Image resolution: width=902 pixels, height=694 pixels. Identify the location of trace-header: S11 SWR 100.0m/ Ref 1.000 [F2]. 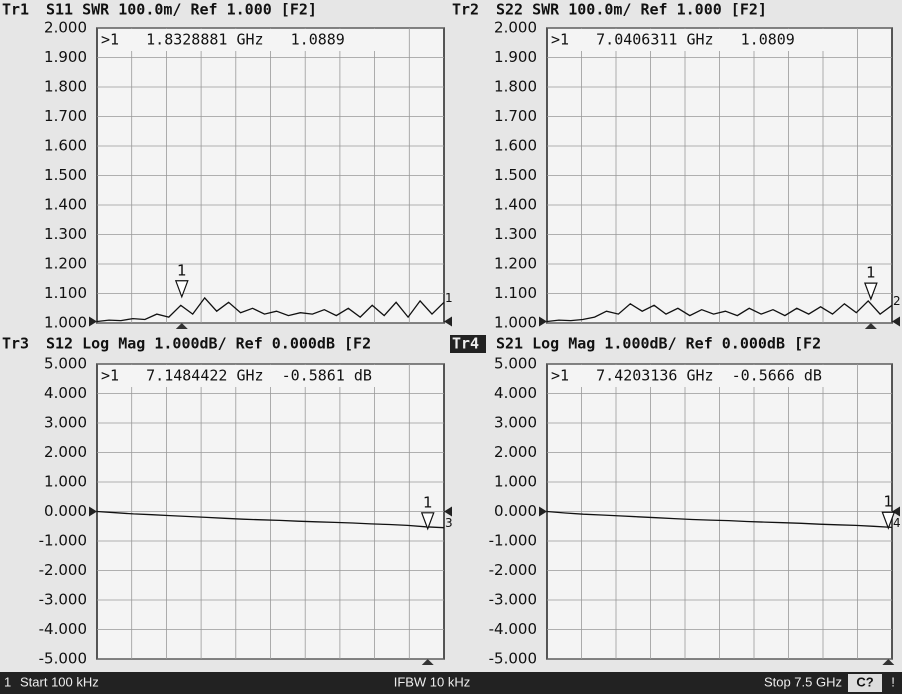
(181, 10).